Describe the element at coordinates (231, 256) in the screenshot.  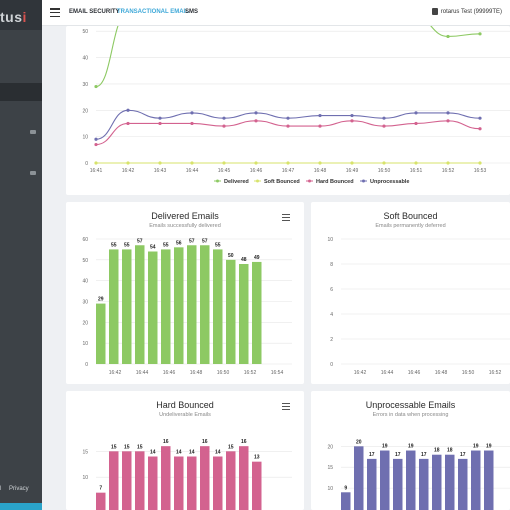
I see `data-label: 50` at that location.